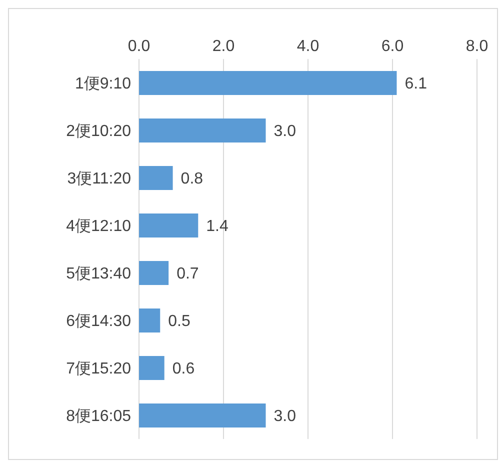 This screenshot has width=504, height=466. What do you see at coordinates (416, 84) in the screenshot?
I see `data-label: 6.1` at bounding box center [416, 84].